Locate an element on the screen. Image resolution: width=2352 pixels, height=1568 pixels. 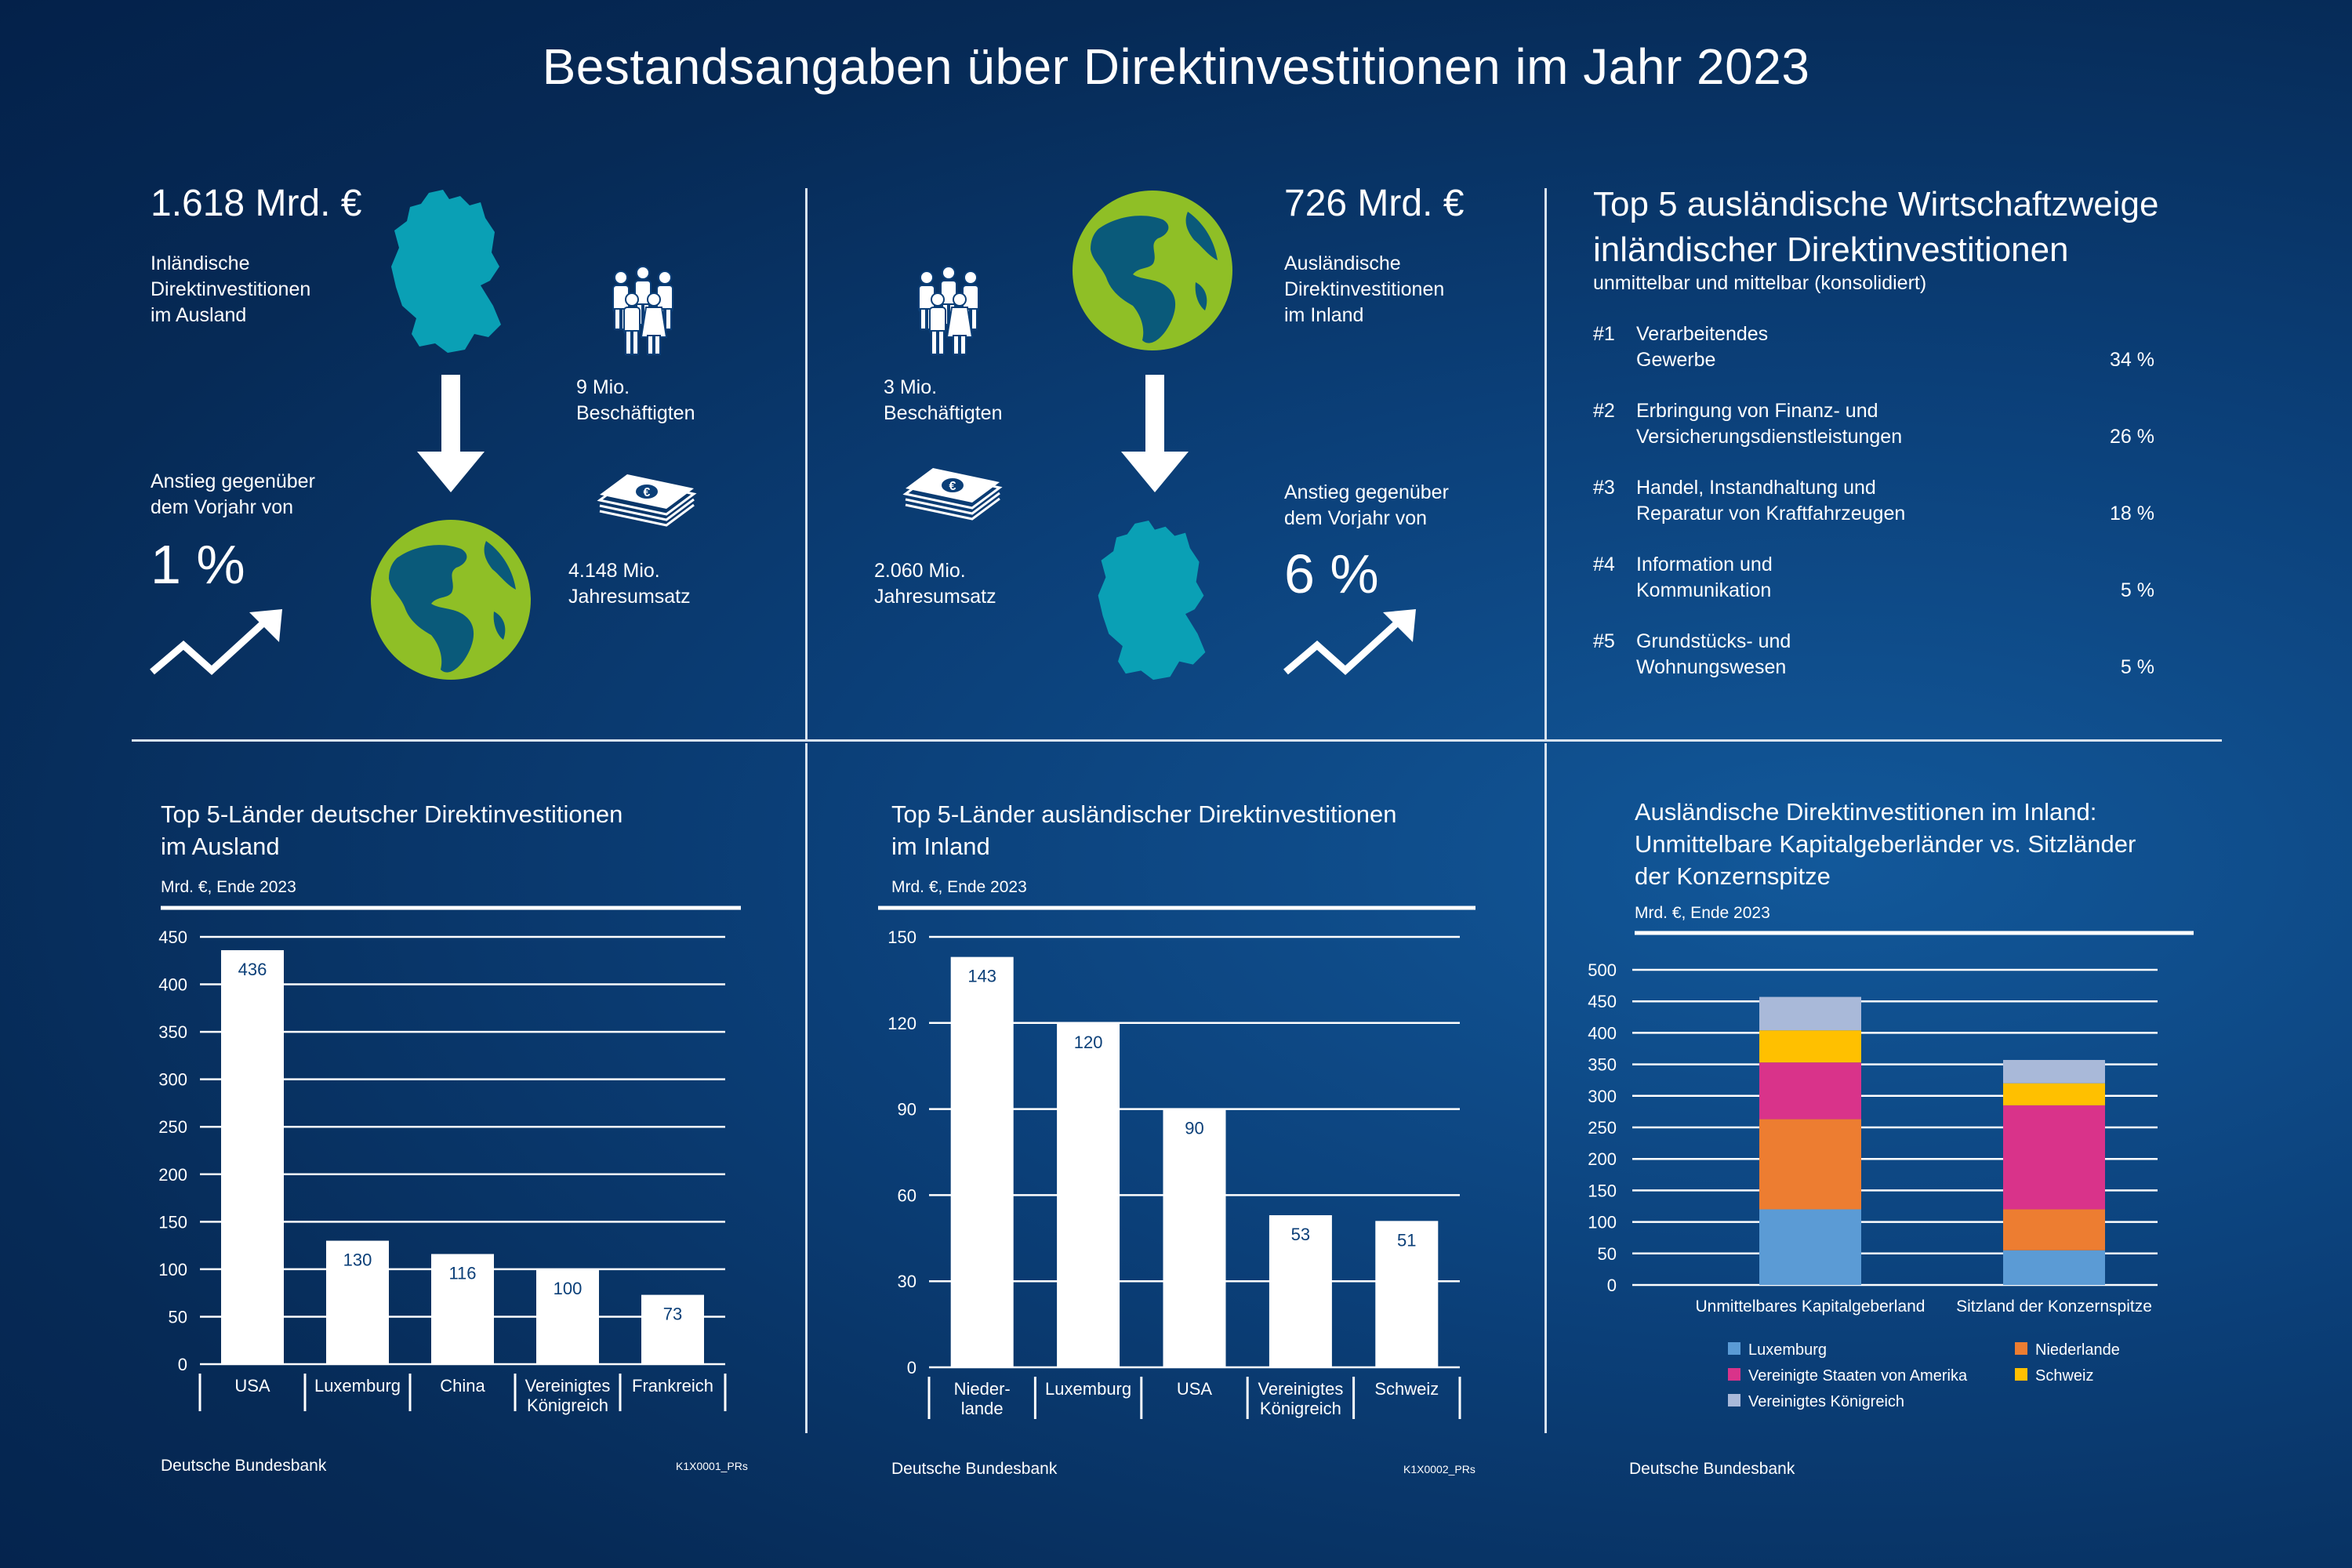
left-increase-line: dem Vorjahr von is located at coordinates (222, 507).